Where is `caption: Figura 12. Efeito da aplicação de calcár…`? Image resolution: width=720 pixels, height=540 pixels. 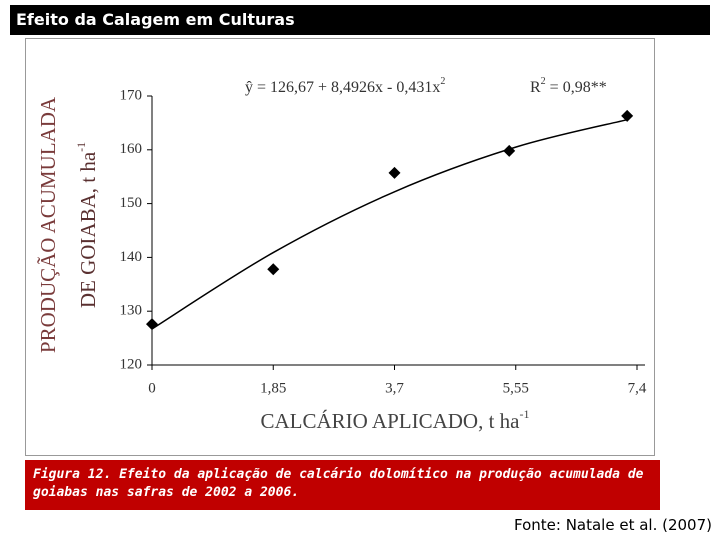
caption: Figura 12. Efeito da aplicação de calcár… is located at coordinates (342, 485).